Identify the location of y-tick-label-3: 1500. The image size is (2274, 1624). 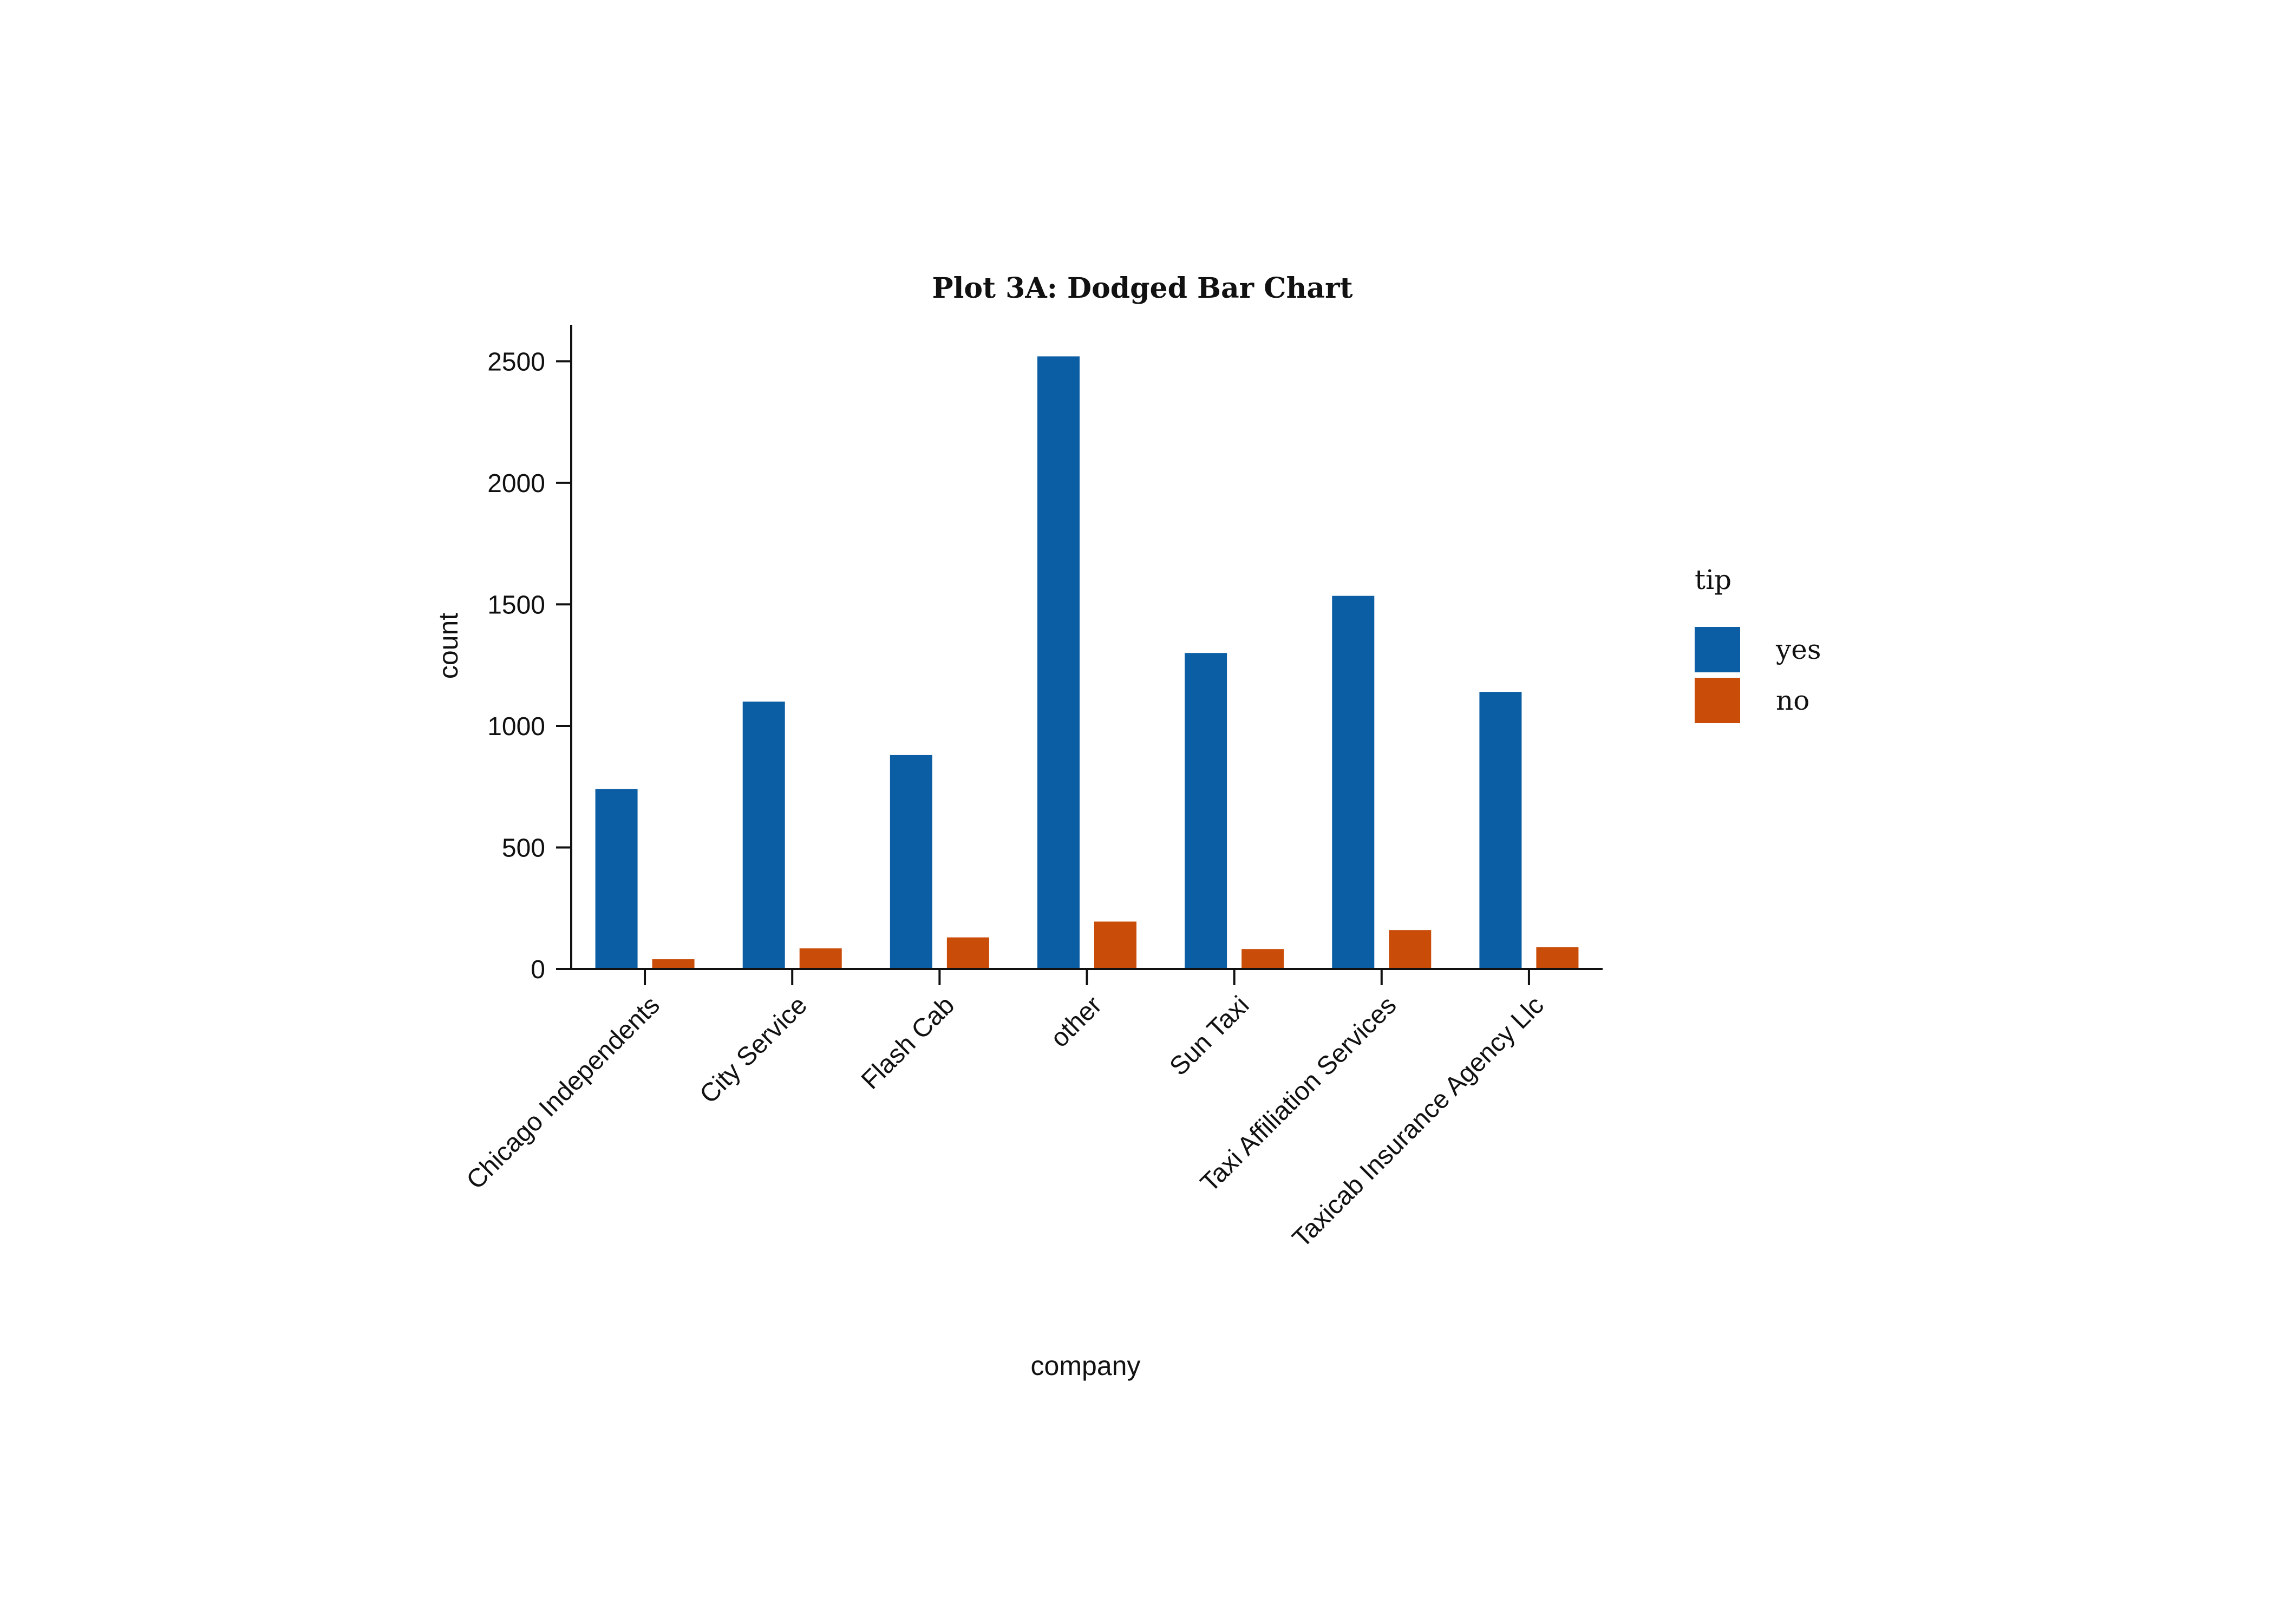
(516, 605).